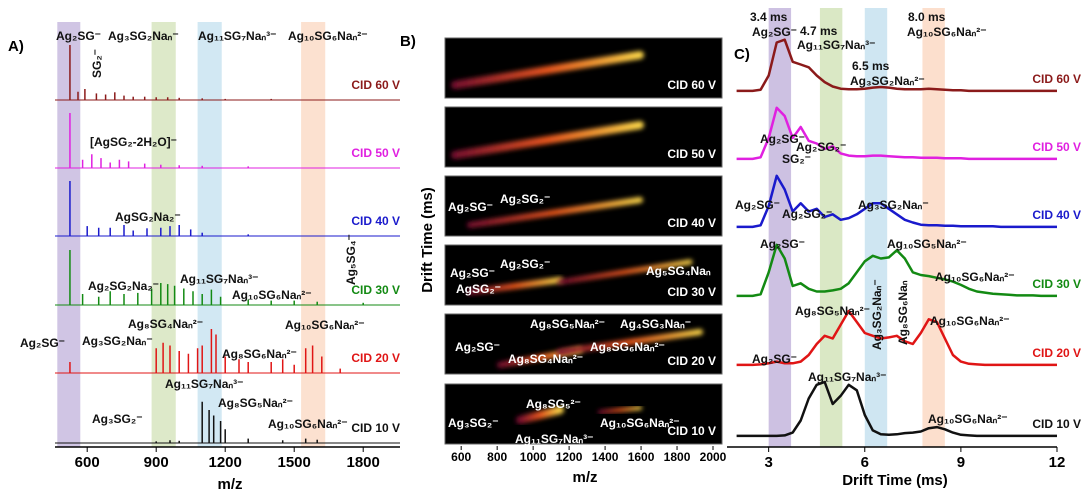 The height and width of the screenshot is (491, 1081). What do you see at coordinates (691, 223) in the screenshot?
I see `panel-name: CID 40 V` at bounding box center [691, 223].